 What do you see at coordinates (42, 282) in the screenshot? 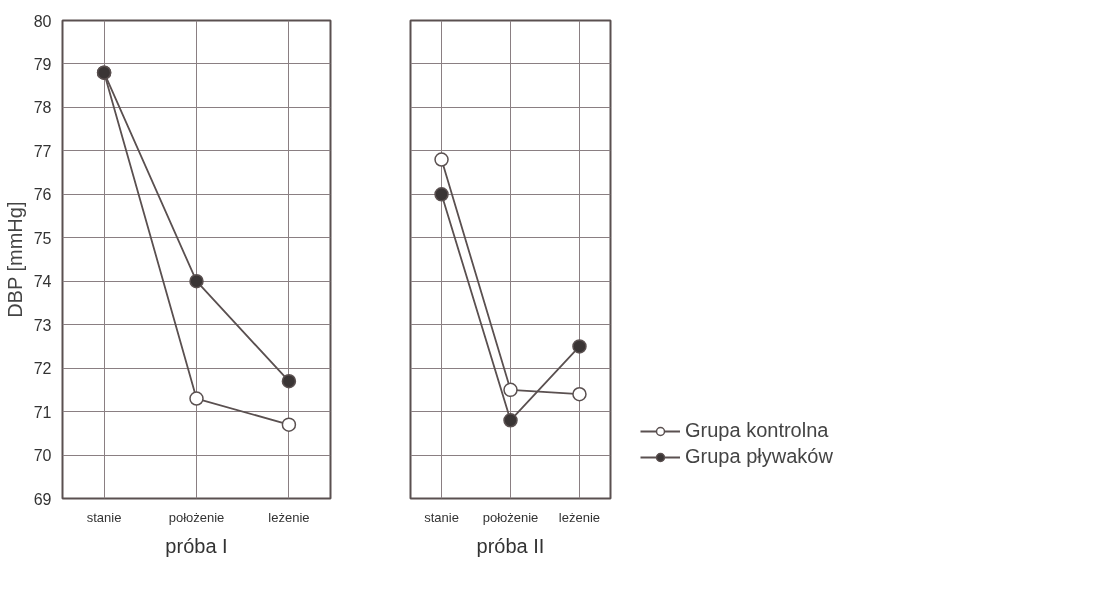
I see `y-tick-label: 74` at bounding box center [42, 282].